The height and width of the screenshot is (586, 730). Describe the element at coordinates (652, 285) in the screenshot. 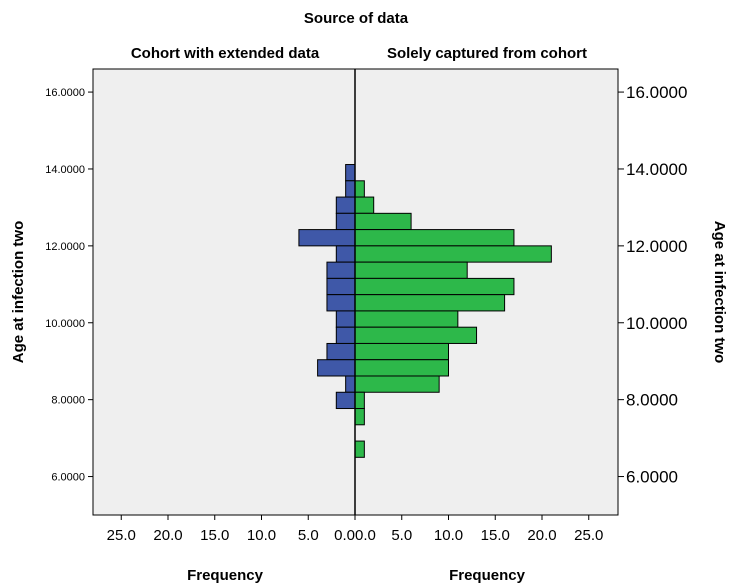

I see `right-y-ticks: 6.0000 8.0000 10.0000 12.0000 14.0000 16.0000` at that location.